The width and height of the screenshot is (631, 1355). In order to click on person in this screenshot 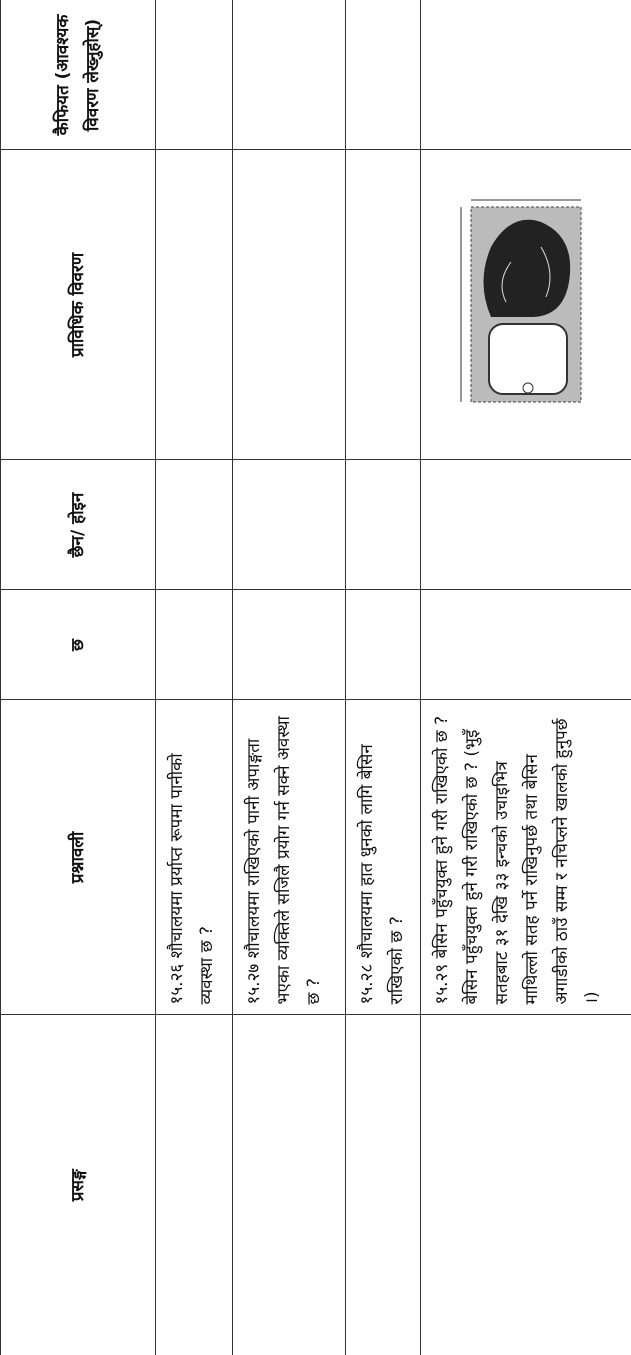, I will do `click(527, 269)`.